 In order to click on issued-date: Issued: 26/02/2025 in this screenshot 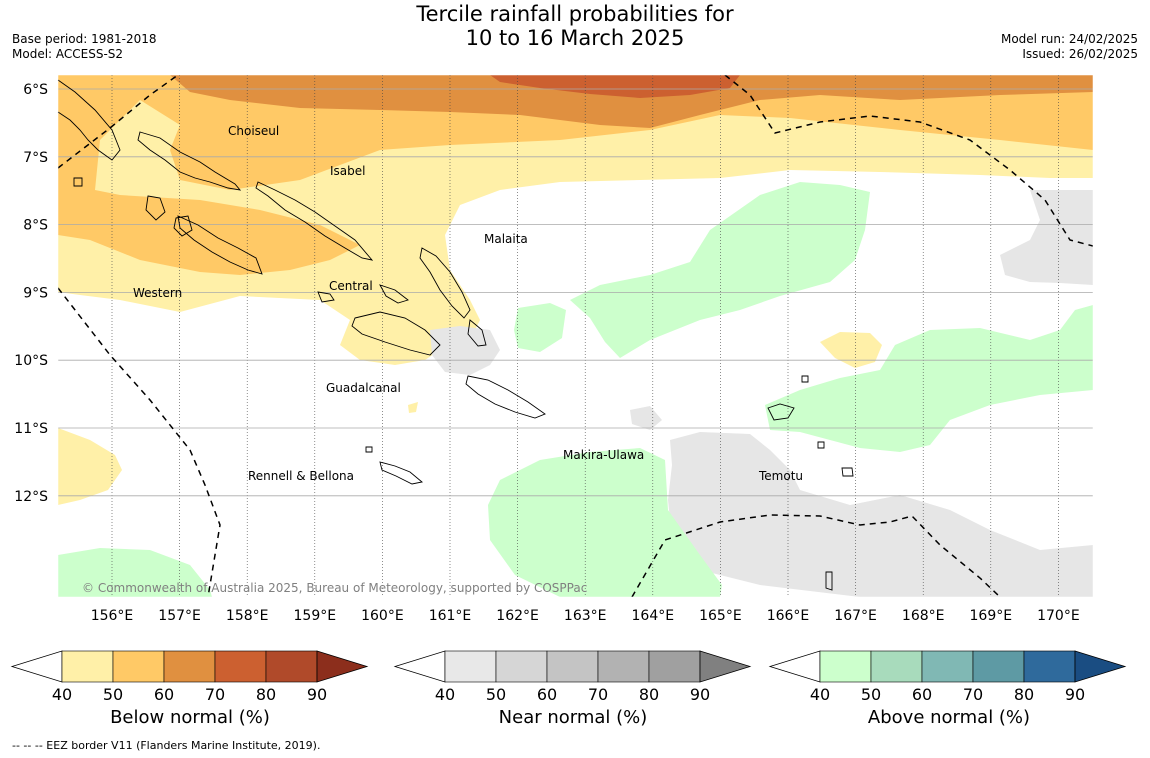, I will do `click(1080, 54)`.